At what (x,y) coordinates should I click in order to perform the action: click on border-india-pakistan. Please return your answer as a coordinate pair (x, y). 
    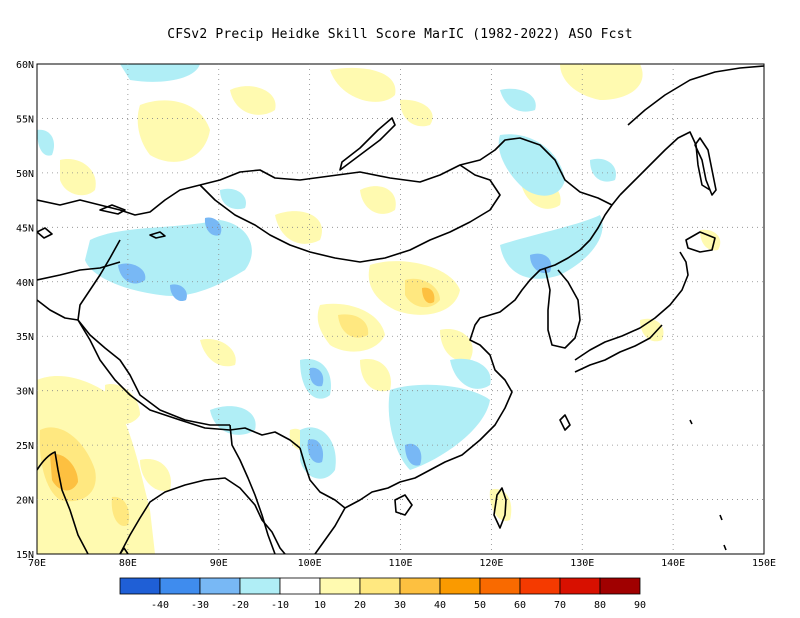
    Looking at the image, I should click on (58, 310).